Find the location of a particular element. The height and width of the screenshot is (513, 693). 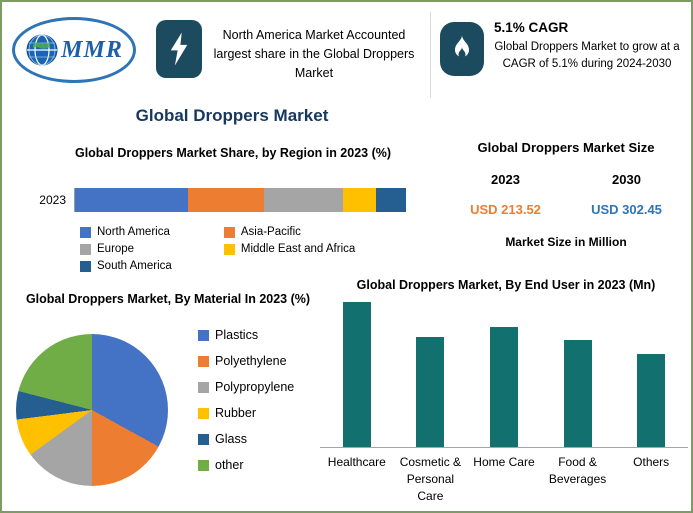

market-size-year-start: 2023 is located at coordinates (505, 179).